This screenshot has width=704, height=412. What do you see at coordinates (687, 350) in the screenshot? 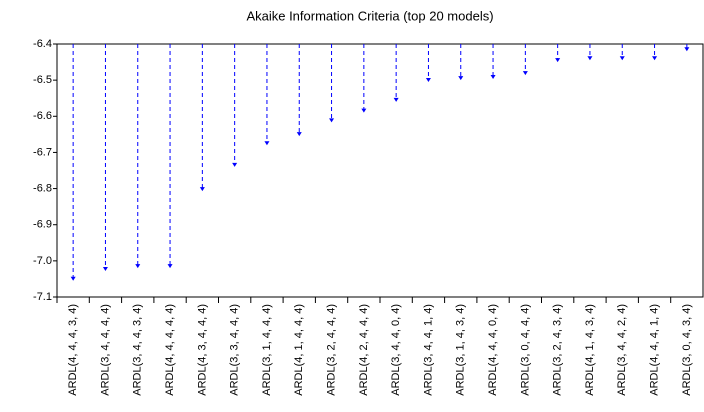
I see `x-tick-label: ARDL(3, 0, 4, 3, 4)` at bounding box center [687, 350].